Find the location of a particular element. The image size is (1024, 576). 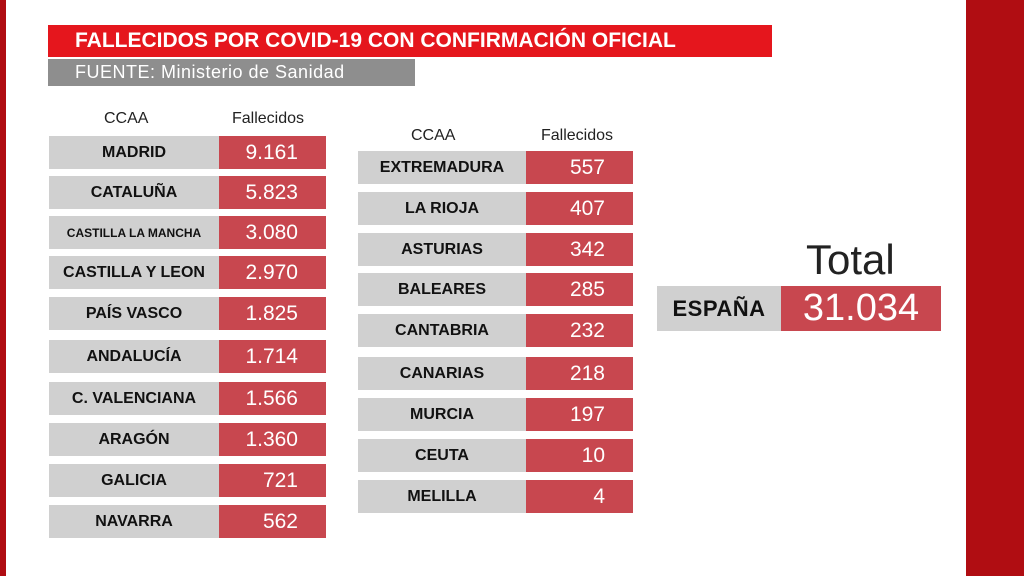

table-row: CATALUÑA 5.823 is located at coordinates (187, 192).